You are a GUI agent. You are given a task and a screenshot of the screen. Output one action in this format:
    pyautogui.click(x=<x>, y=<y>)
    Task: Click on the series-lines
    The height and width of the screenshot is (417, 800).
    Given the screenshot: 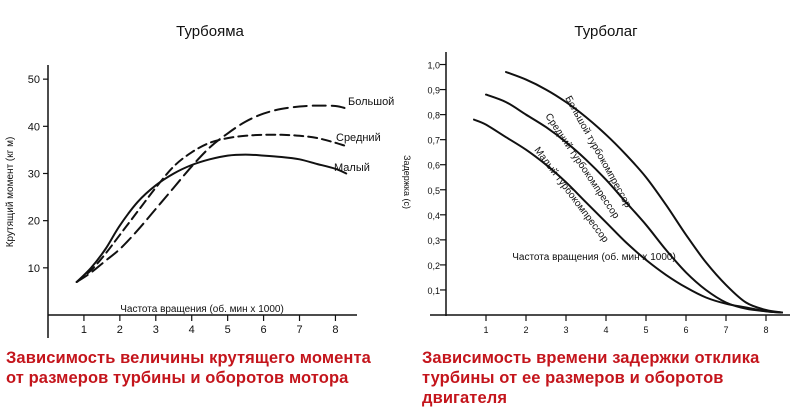 What is the action you would take?
    pyautogui.click(x=211, y=193)
    